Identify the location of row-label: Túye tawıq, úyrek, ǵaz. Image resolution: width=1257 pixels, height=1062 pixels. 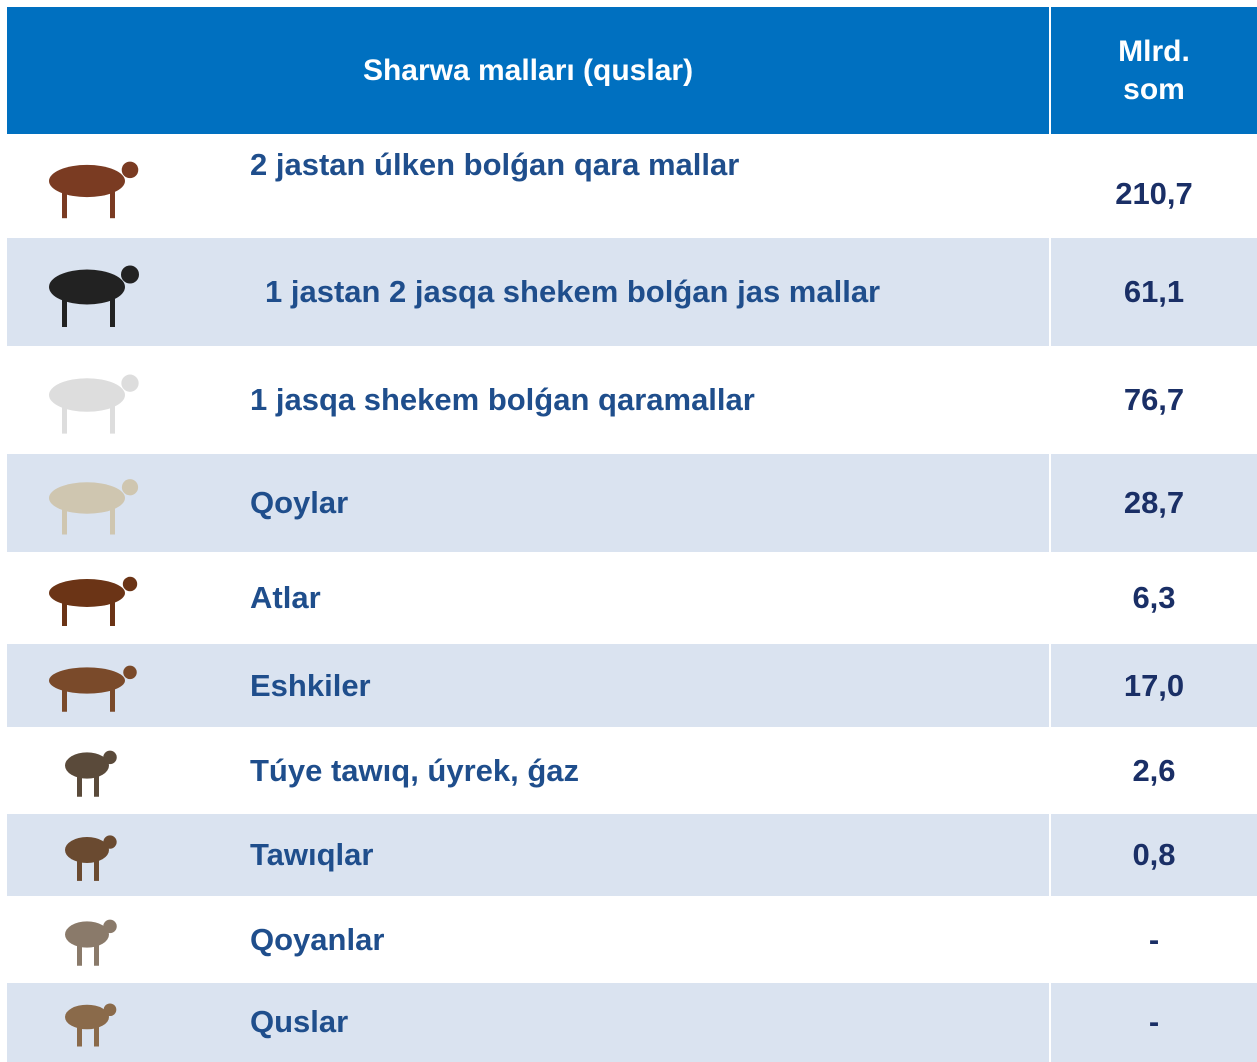
(415, 770).